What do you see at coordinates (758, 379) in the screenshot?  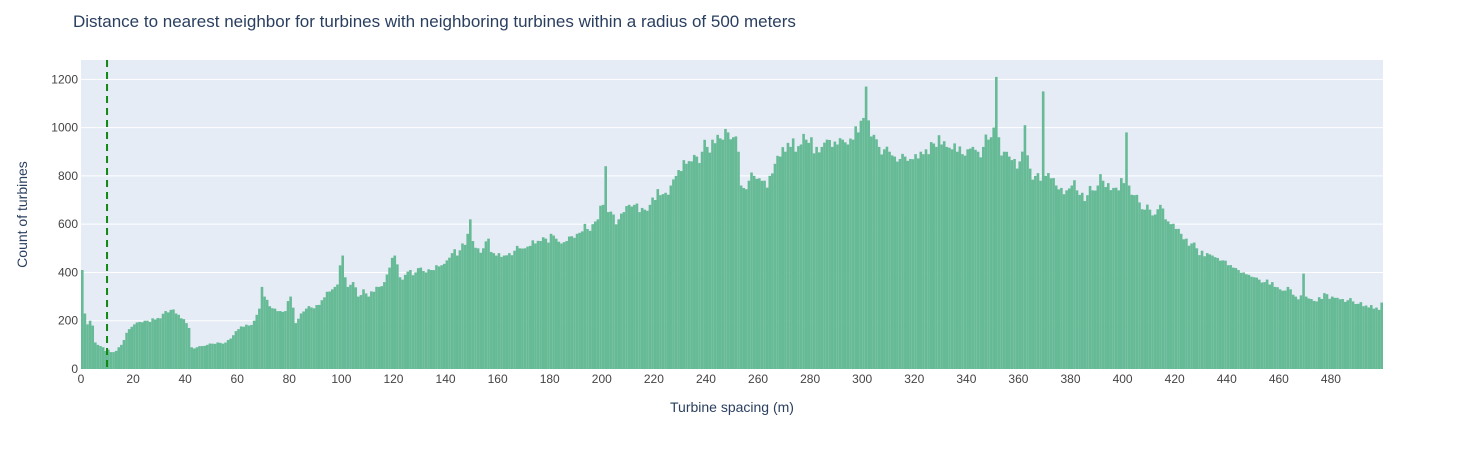 I see `x-tick-label: 260` at bounding box center [758, 379].